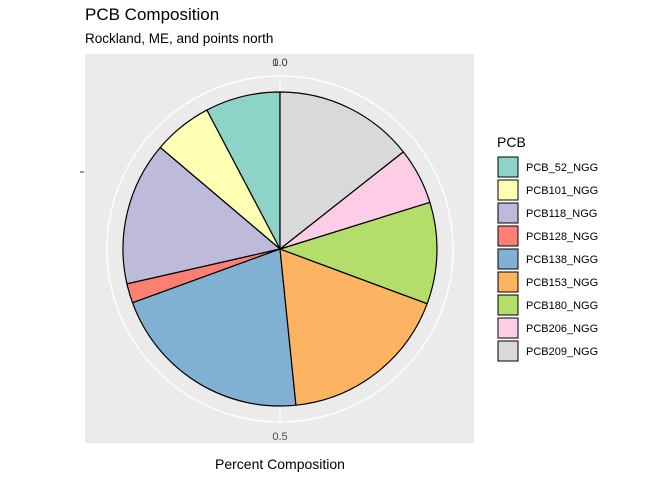 This screenshot has height=480, width=672. What do you see at coordinates (201, 215) in the screenshot?
I see `pie-slice-pcb118-ngg` at bounding box center [201, 215].